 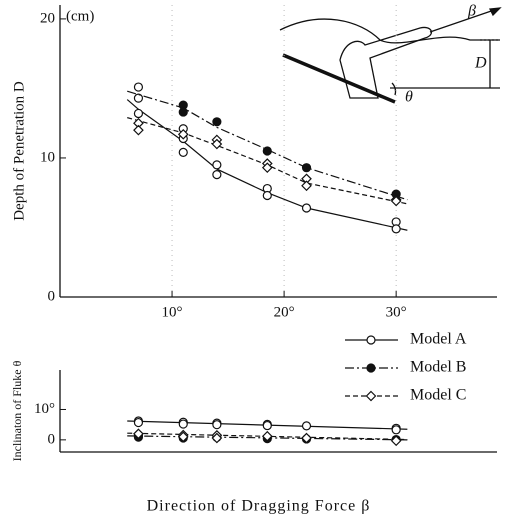 What do you see at coordinates (44, 409) in the screenshot?
I see `y-tick-label: 10°` at bounding box center [44, 409].